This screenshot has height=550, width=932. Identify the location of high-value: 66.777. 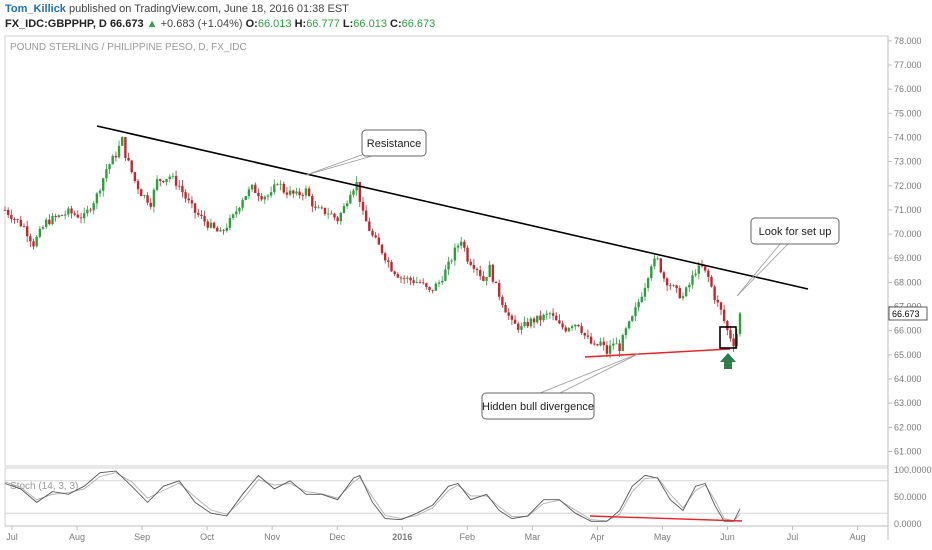
(323, 24).